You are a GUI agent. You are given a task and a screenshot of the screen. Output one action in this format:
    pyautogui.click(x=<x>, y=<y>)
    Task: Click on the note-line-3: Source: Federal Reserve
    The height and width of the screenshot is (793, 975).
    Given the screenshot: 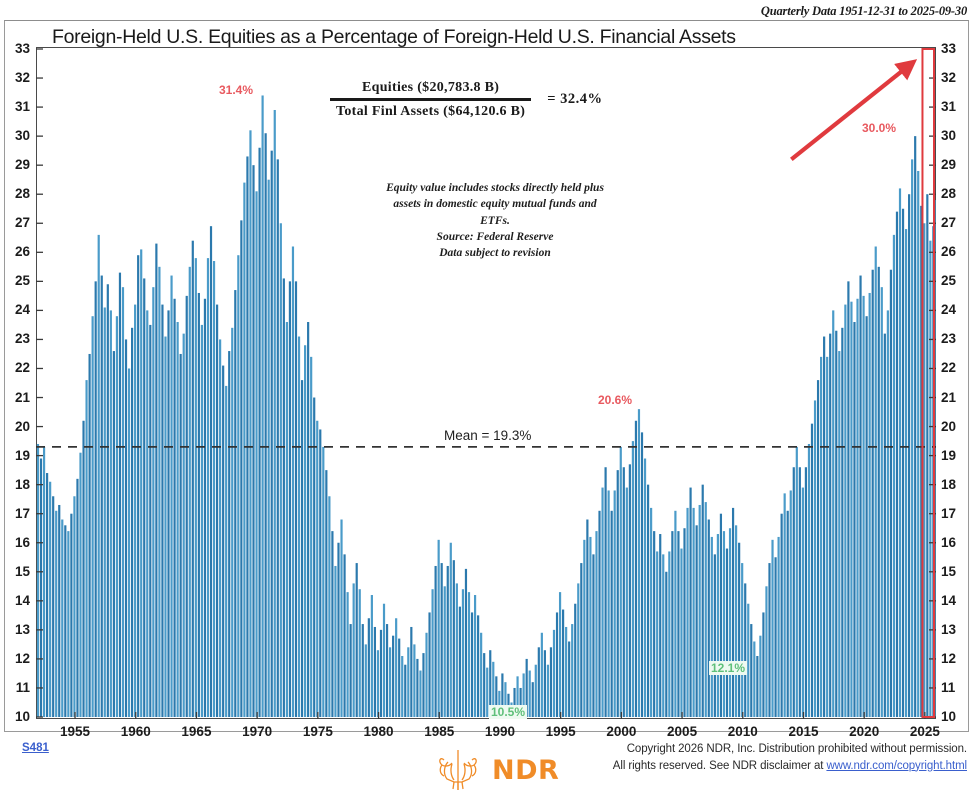 What is the action you would take?
    pyautogui.click(x=495, y=236)
    